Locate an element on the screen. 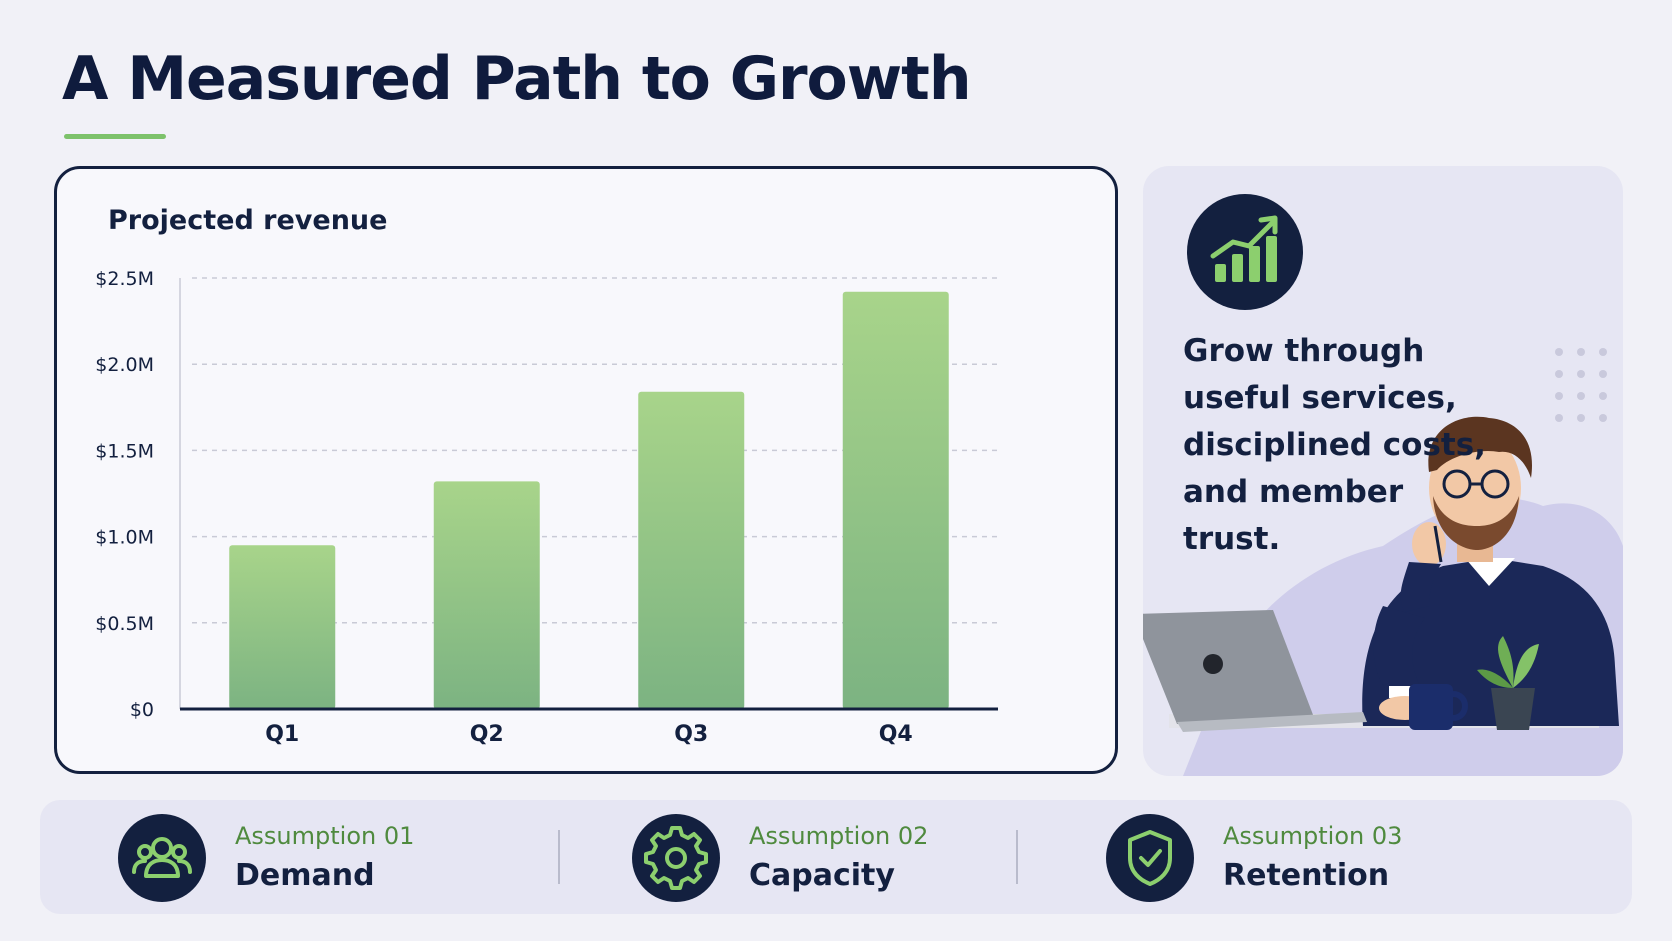 The height and width of the screenshot is (941, 1672). x-tick-label: Q1 is located at coordinates (282, 734).